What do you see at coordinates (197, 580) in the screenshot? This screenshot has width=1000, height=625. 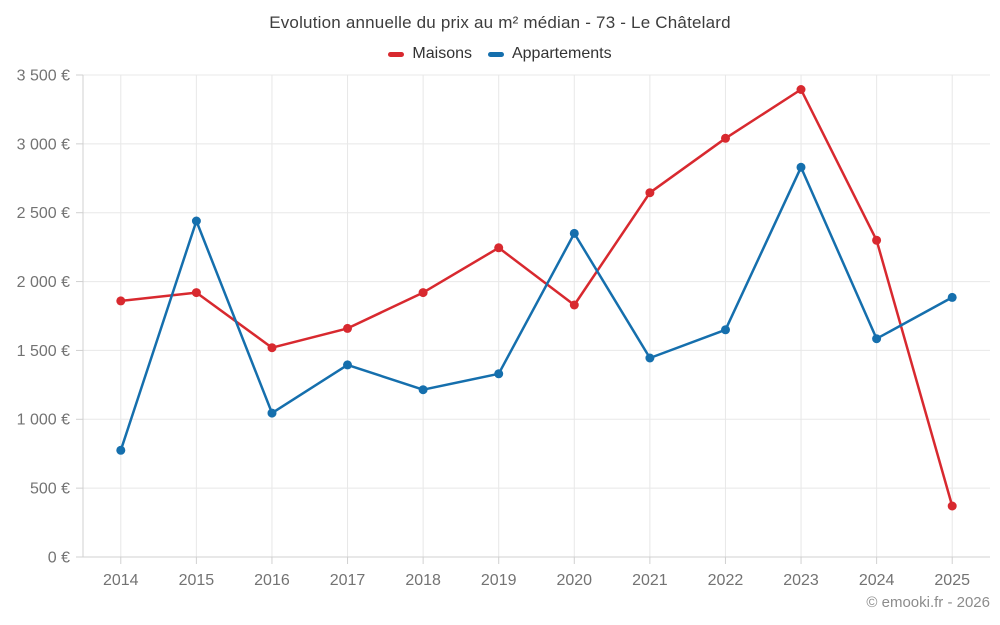 I see `x-axis-label: 2015` at bounding box center [197, 580].